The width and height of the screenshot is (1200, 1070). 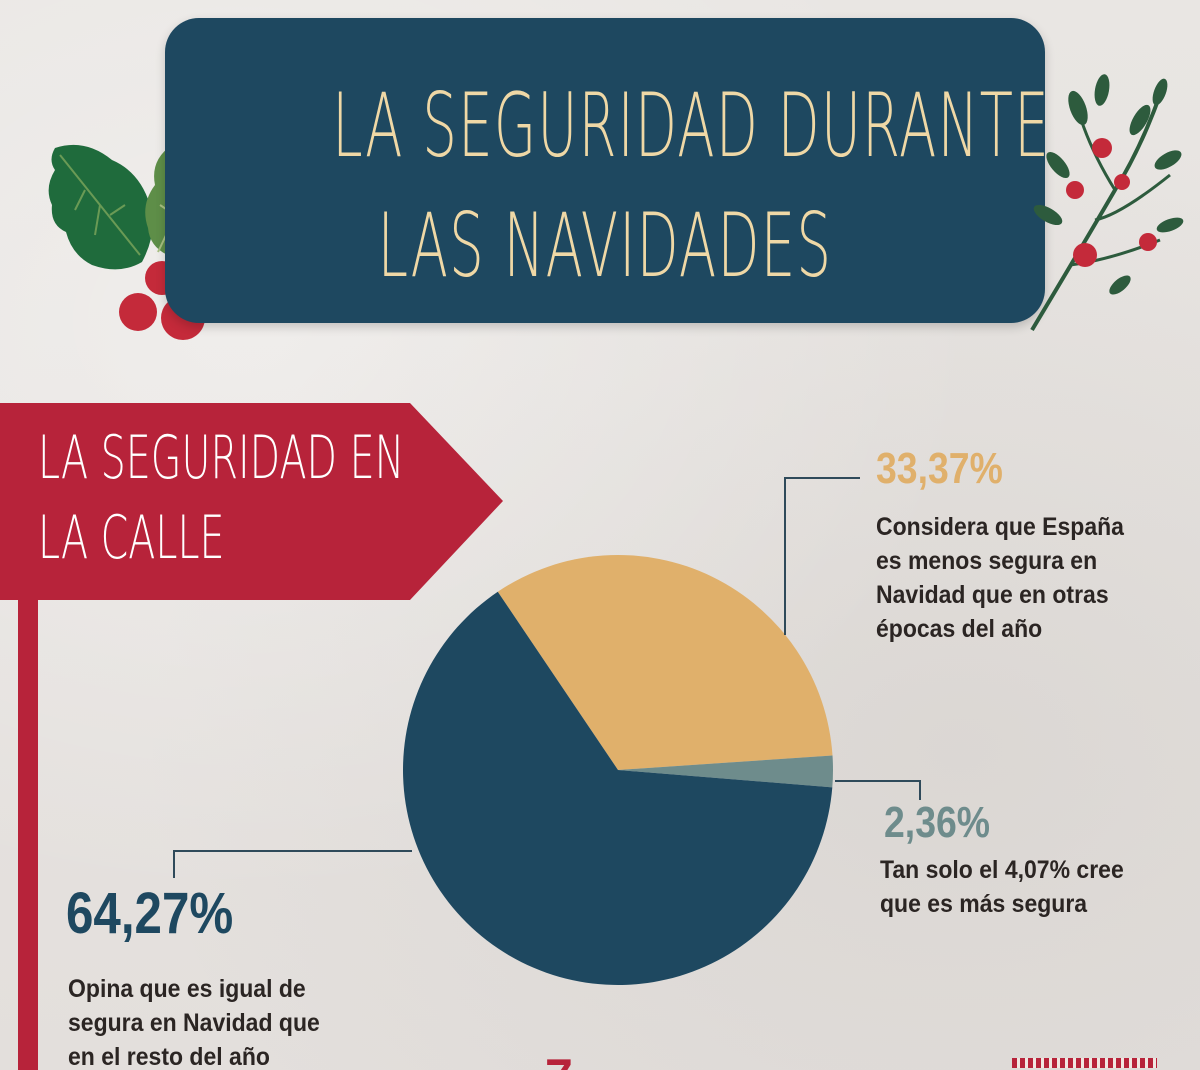 What do you see at coordinates (822, 556) in the screenshot?
I see `leader-line-gold` at bounding box center [822, 556].